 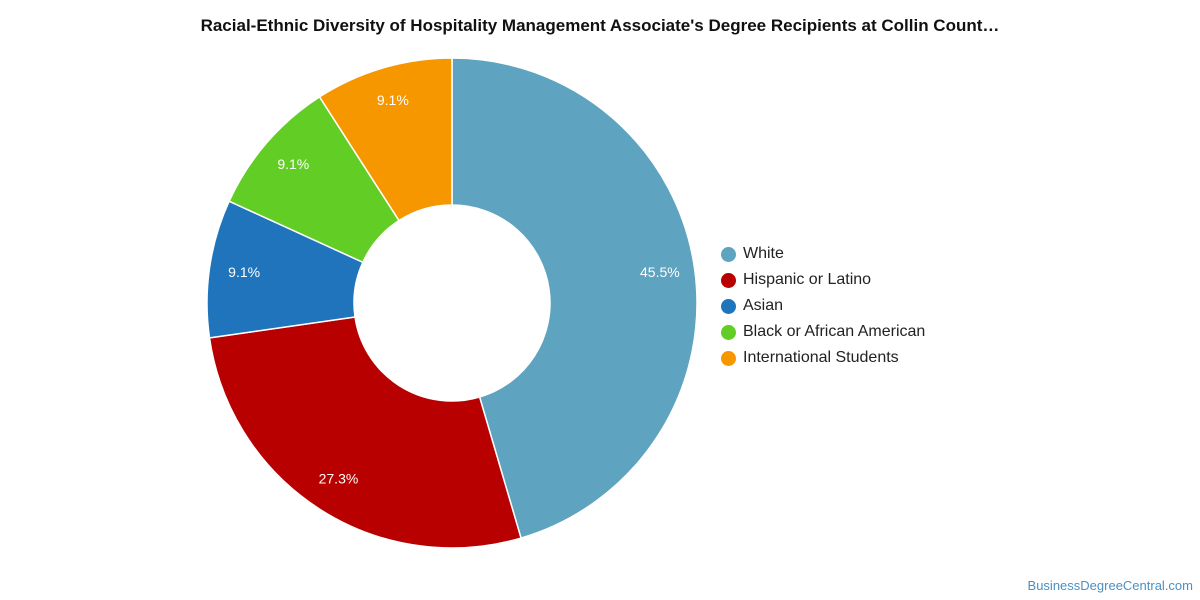 I want to click on slice-label-black-or-african-american: 9.1%, so click(x=293, y=164).